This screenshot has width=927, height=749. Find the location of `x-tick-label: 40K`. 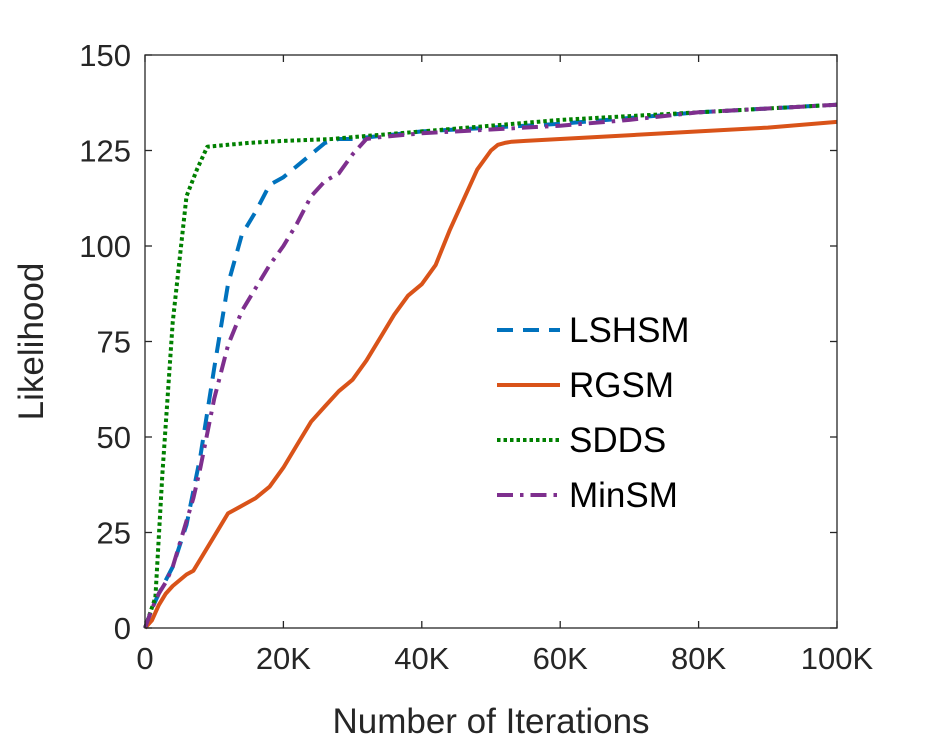

x-tick-label: 40K is located at coordinates (421, 658).